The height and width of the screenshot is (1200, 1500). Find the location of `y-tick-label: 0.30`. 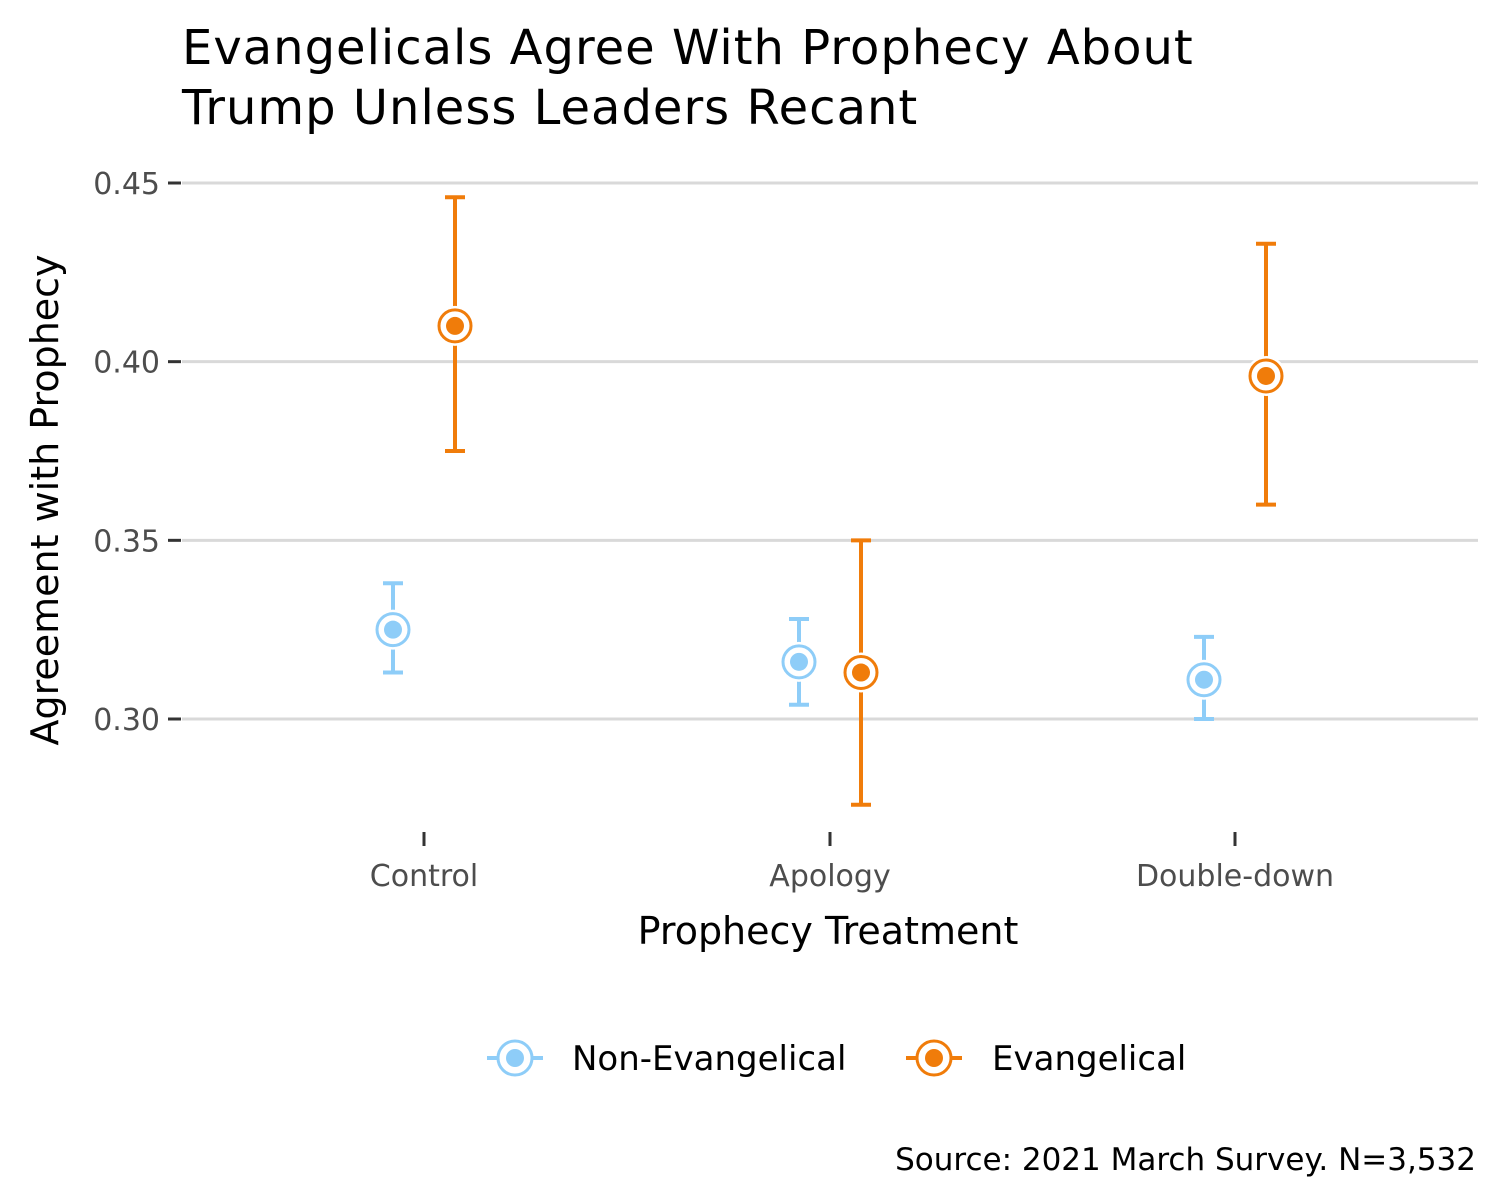

y-tick-label: 0.30 is located at coordinates (126, 720).